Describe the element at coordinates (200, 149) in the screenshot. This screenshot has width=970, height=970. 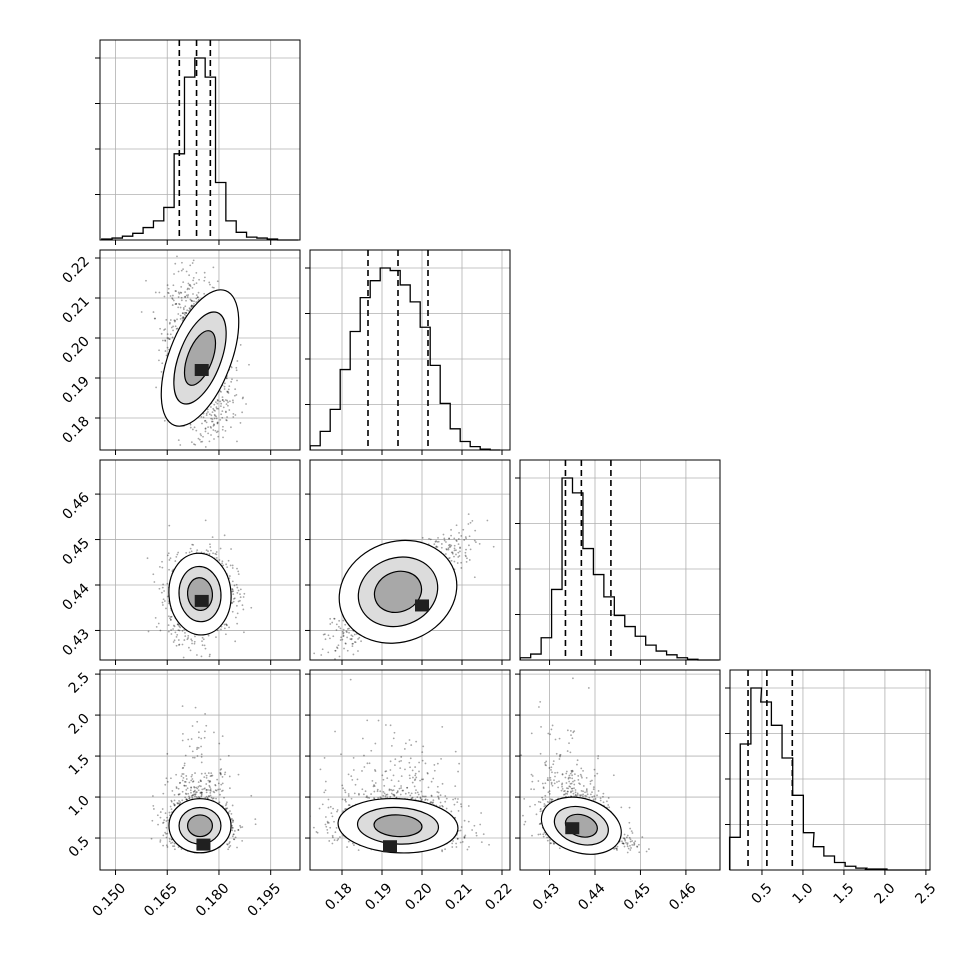
I see `histogram-outline` at that location.